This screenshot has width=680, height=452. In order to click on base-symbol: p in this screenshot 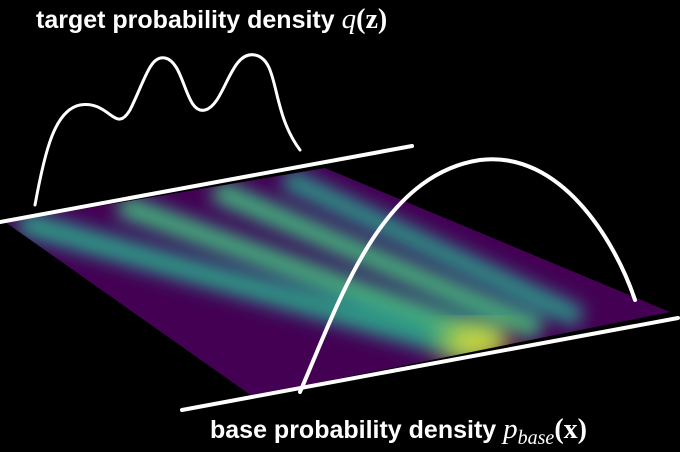, I will do `click(509, 429)`.